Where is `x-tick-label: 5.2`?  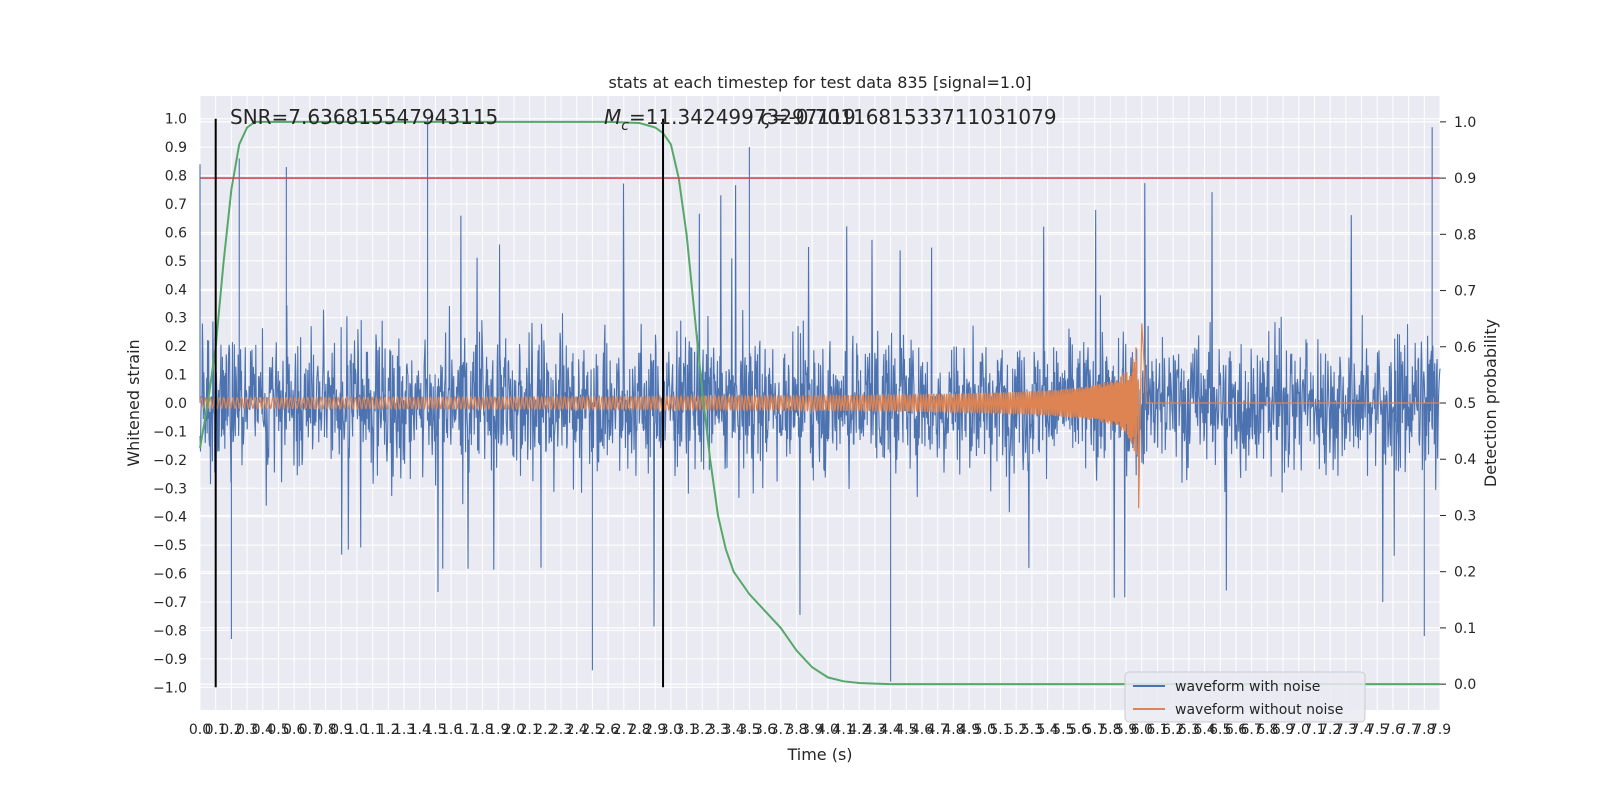 x-tick-label: 5.2 is located at coordinates (1016, 730).